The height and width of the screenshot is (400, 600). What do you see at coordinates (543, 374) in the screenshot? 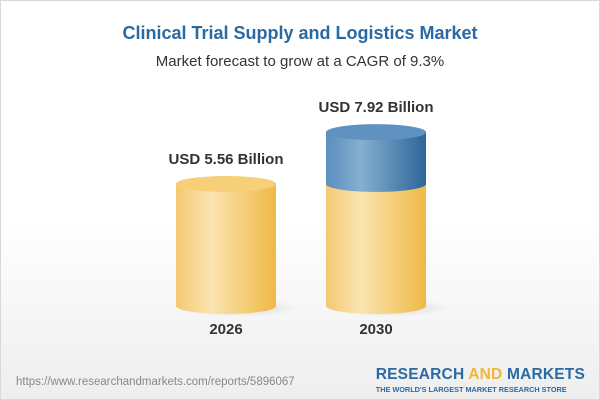
I see `logo-text: MARKETS` at bounding box center [543, 374].